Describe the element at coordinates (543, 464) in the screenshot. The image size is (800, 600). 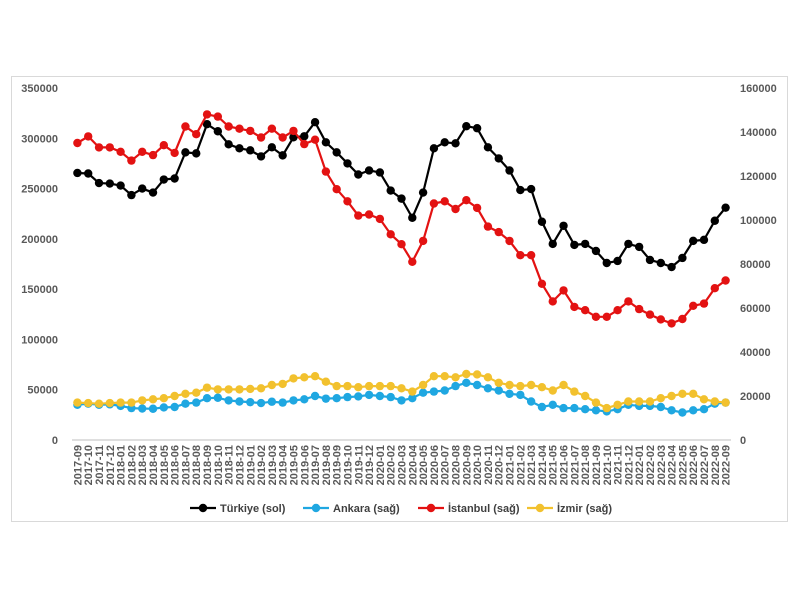
I see `x-tick-label: 2021-04` at that location.